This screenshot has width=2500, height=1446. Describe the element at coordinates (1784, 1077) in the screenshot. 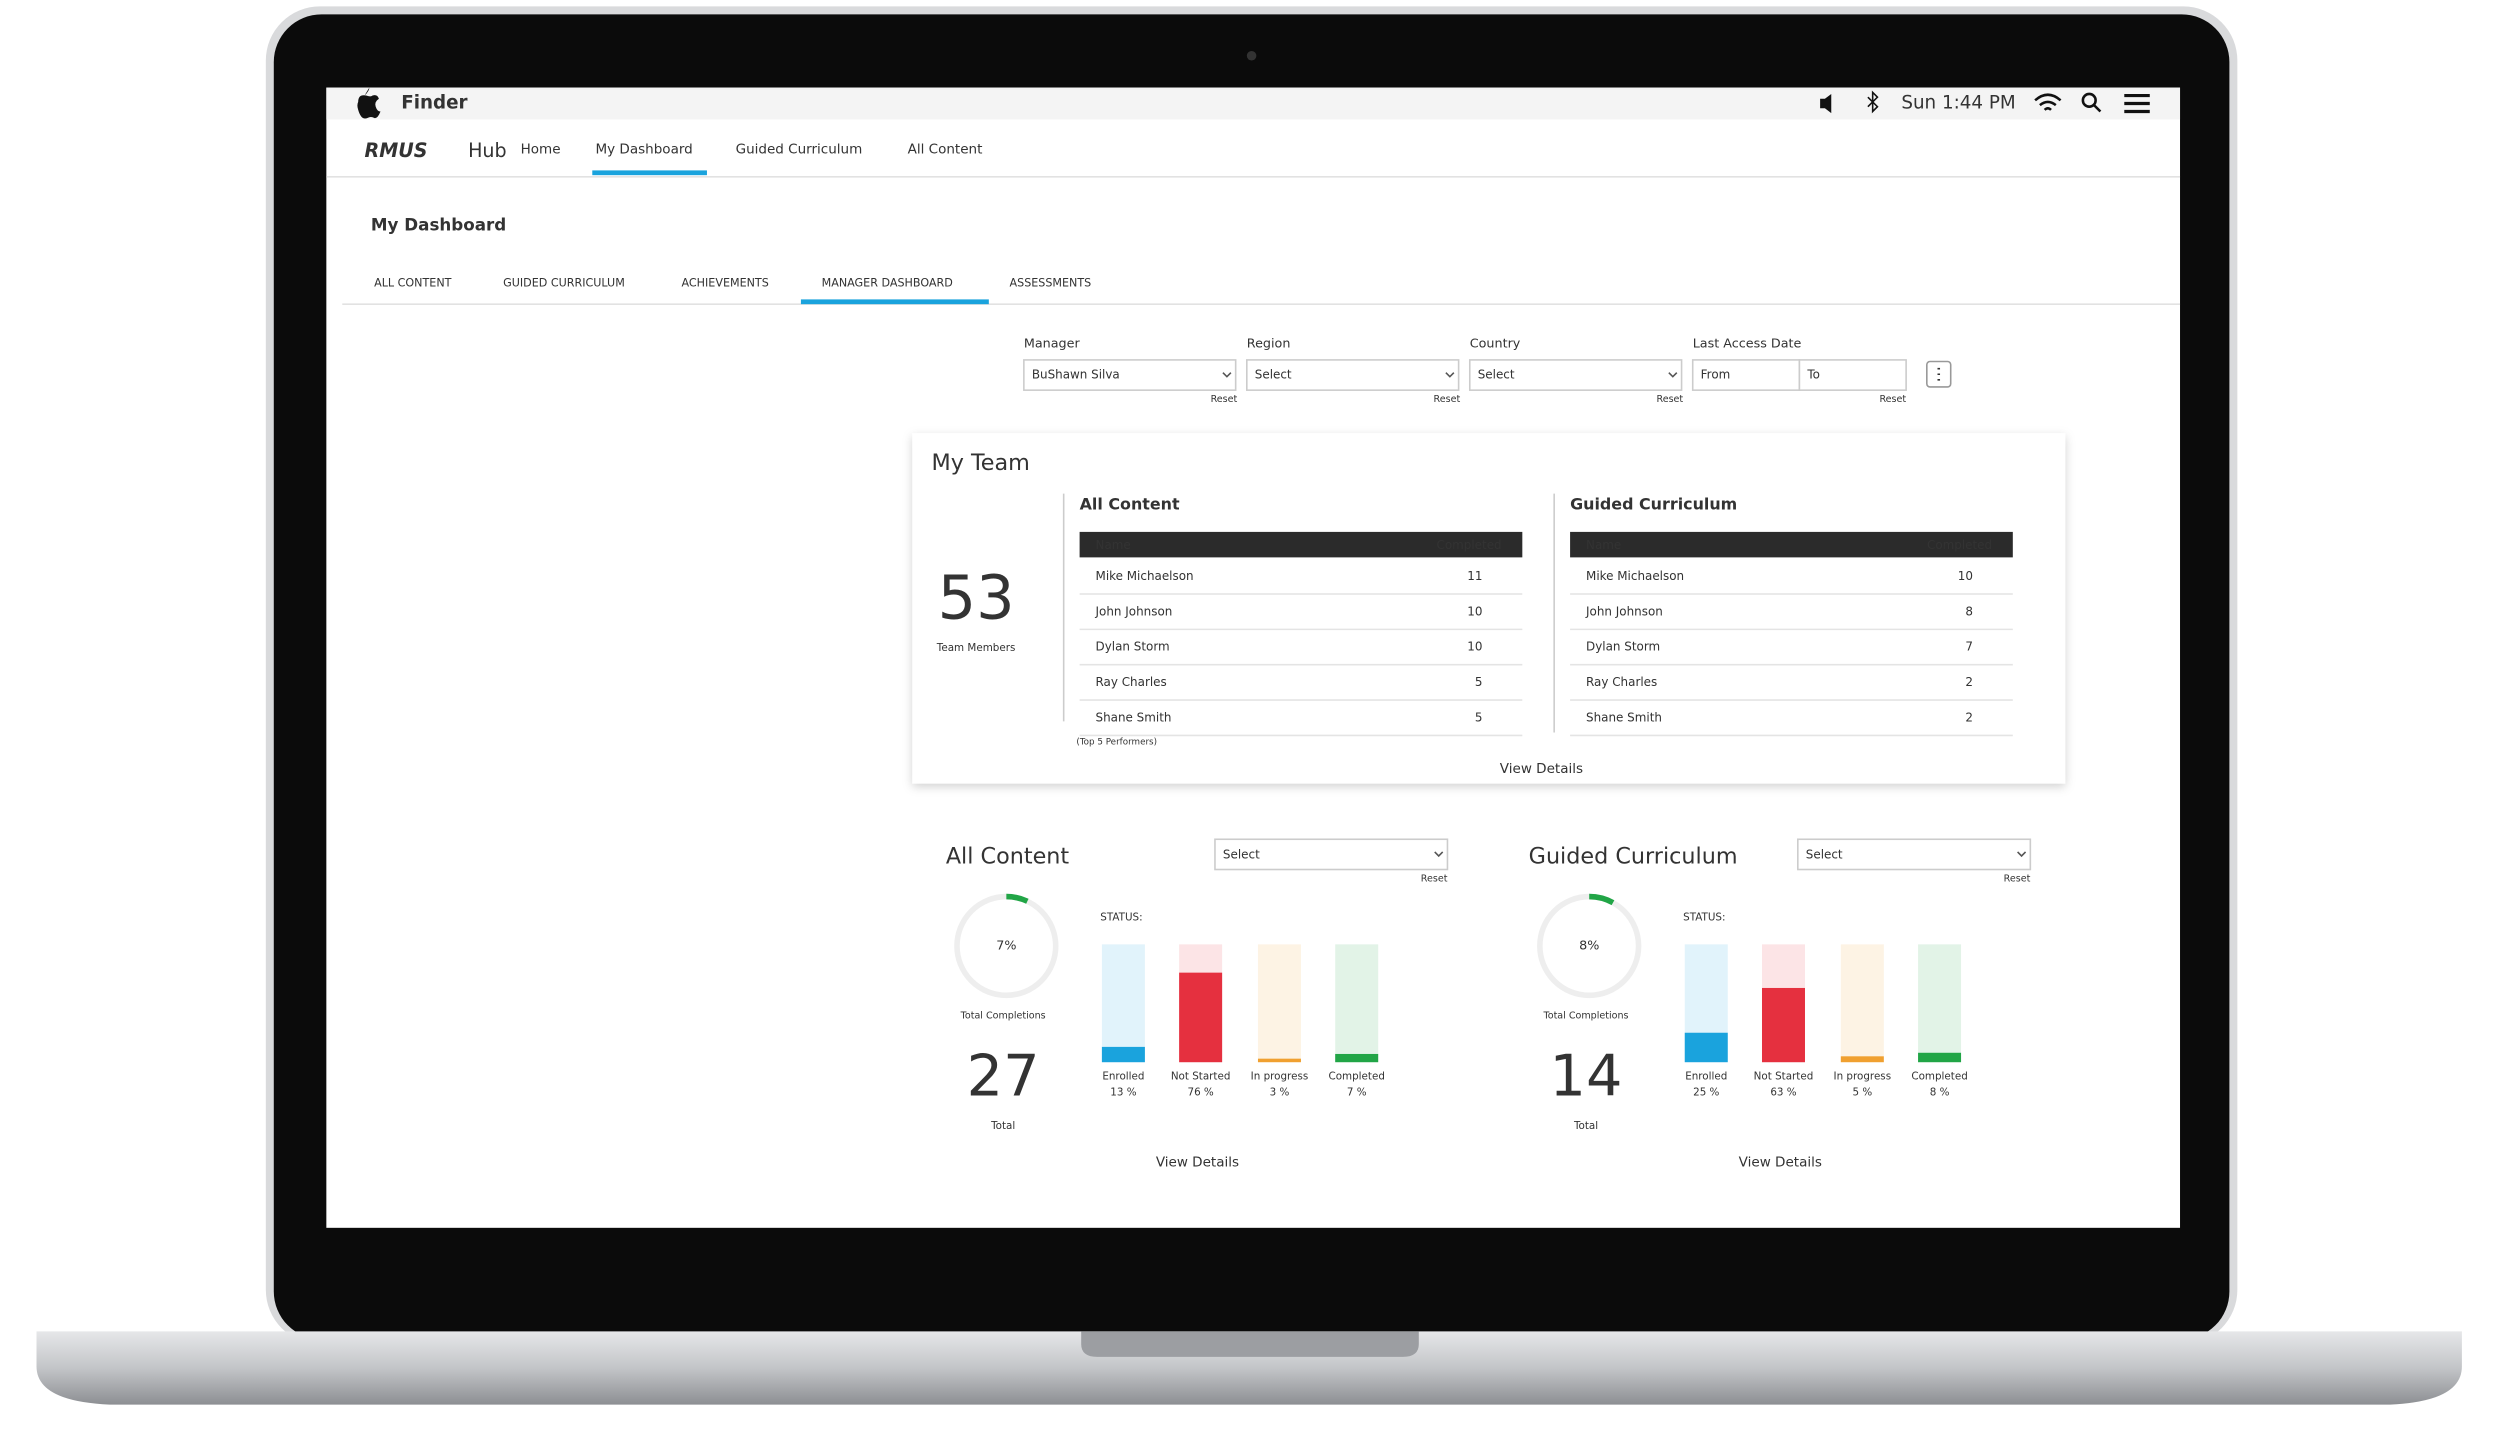

I see `status-name: Not Started` at that location.